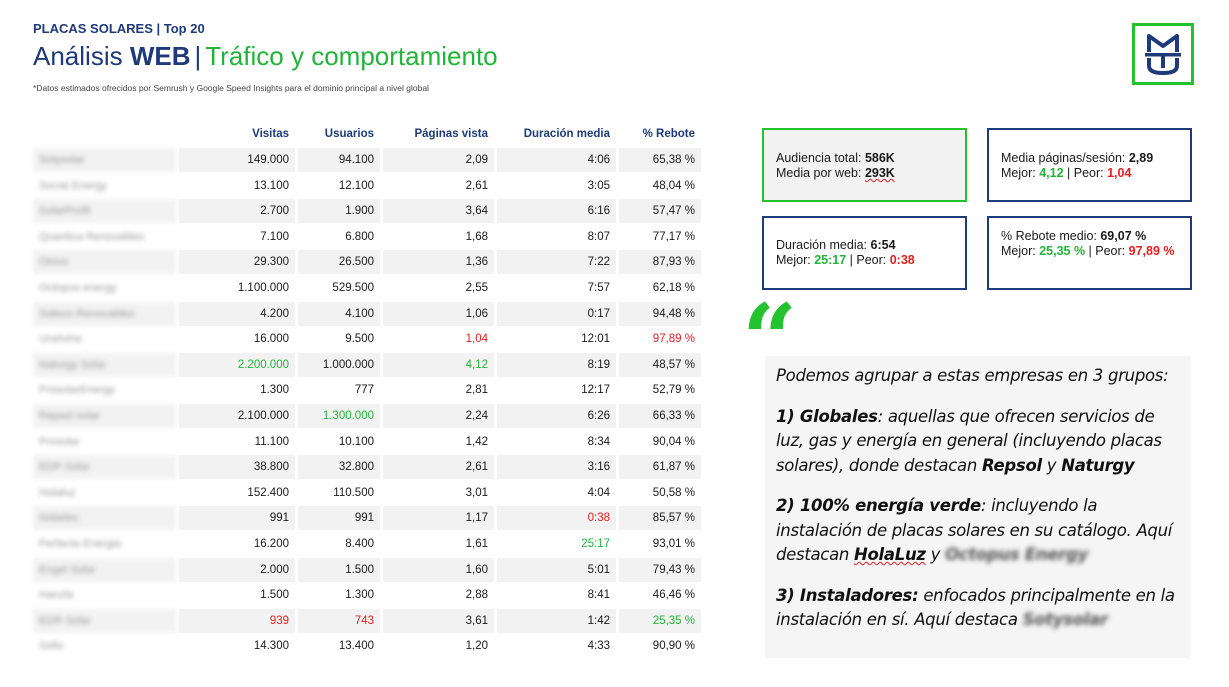  What do you see at coordinates (879, 173) in the screenshot?
I see `media-web-value: 293K` at bounding box center [879, 173].